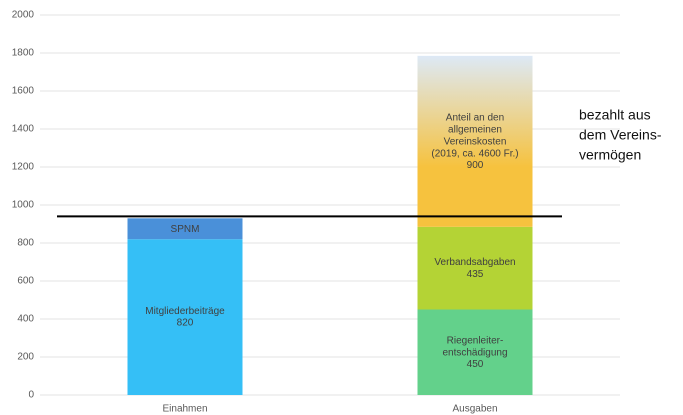  I want to click on annotation: dem Vereins-, so click(620, 135).